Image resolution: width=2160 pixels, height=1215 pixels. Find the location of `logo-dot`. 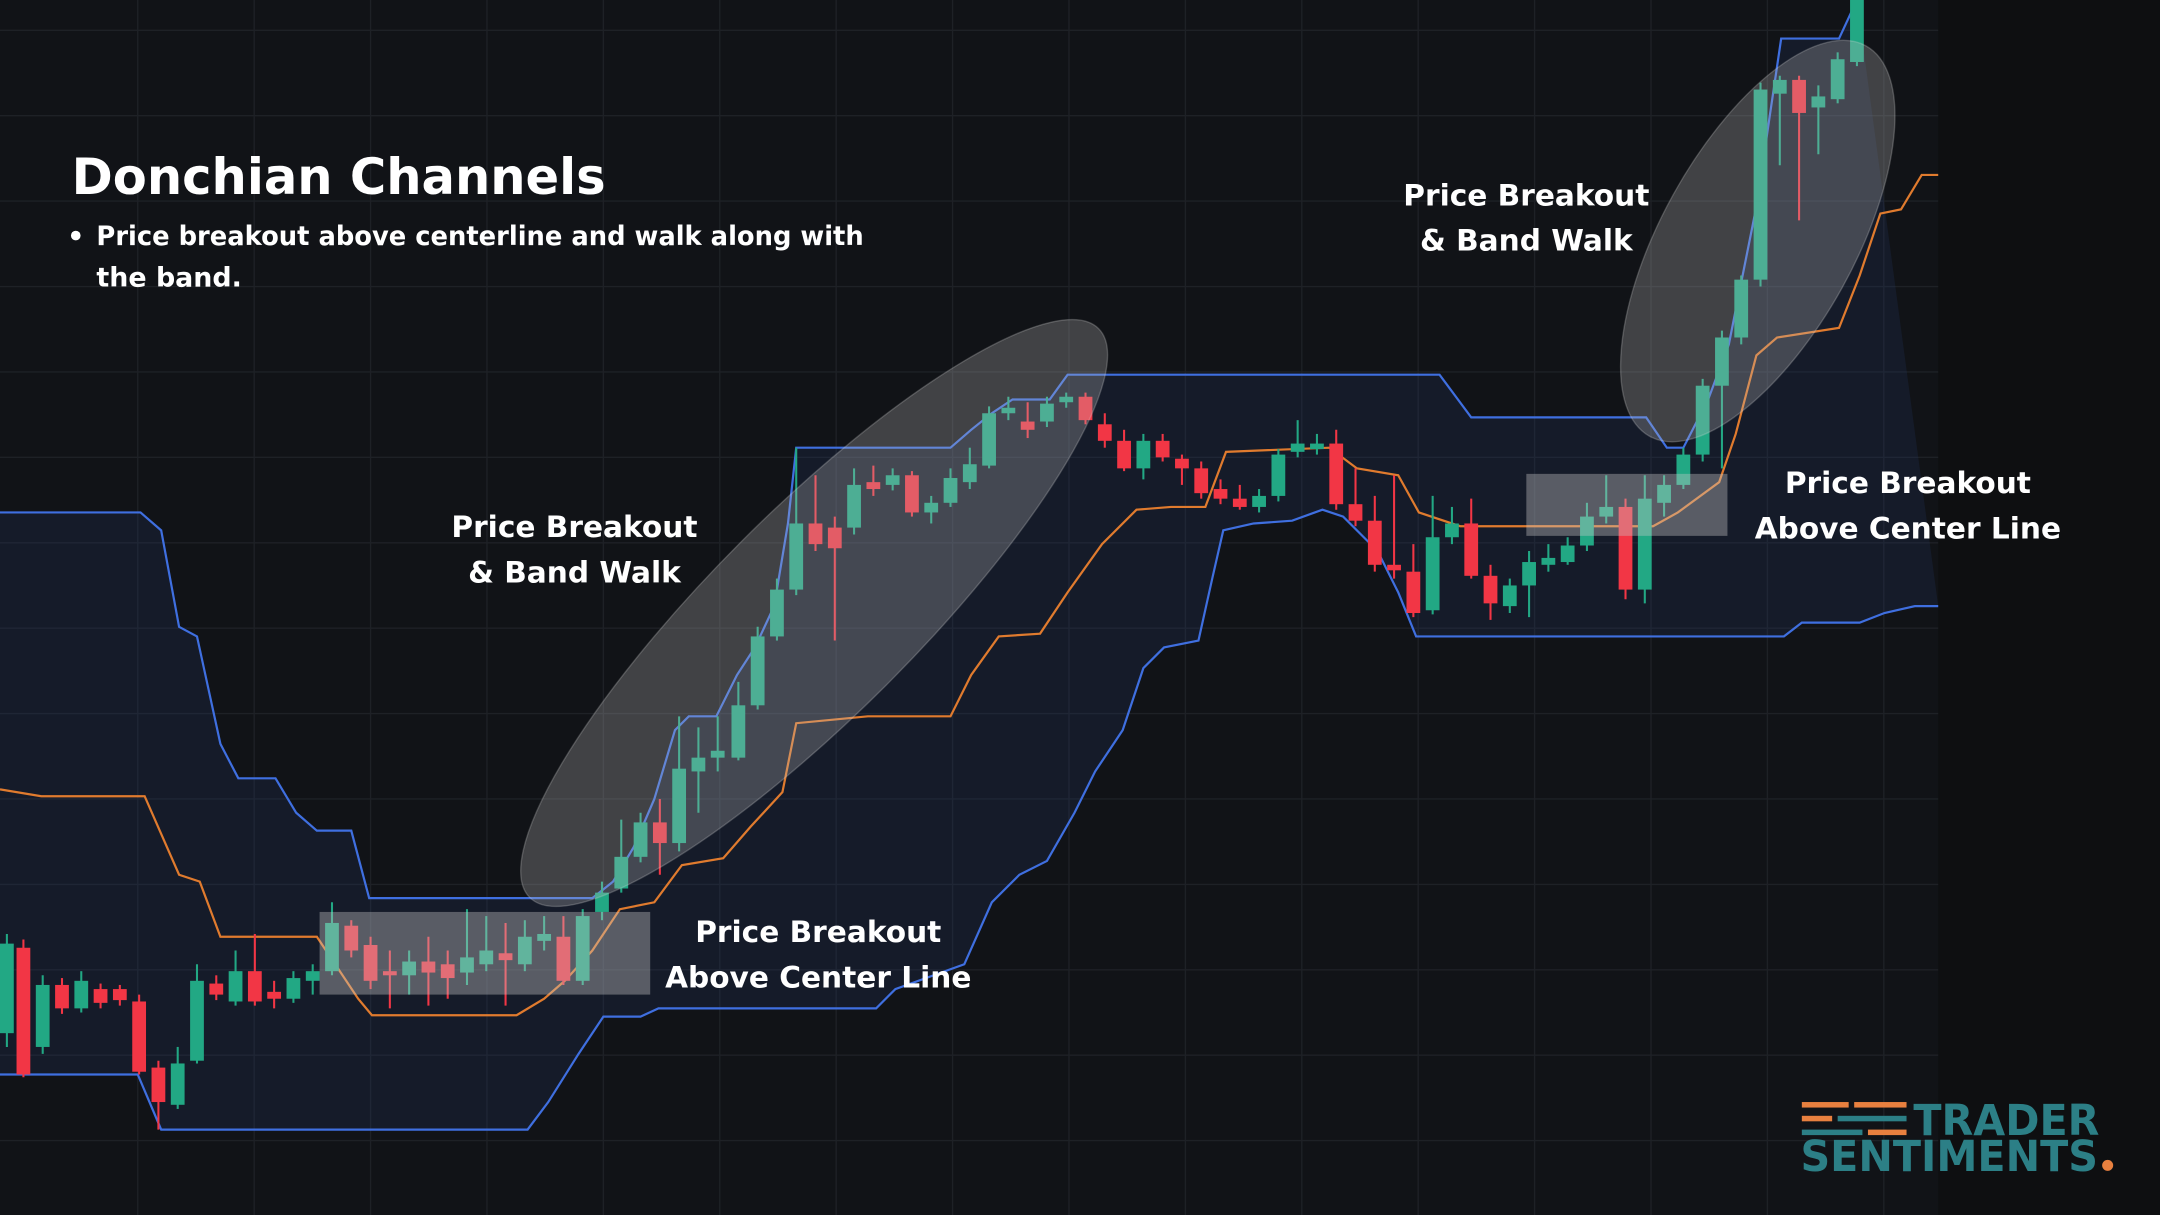

logo-dot is located at coordinates (2108, 1165).